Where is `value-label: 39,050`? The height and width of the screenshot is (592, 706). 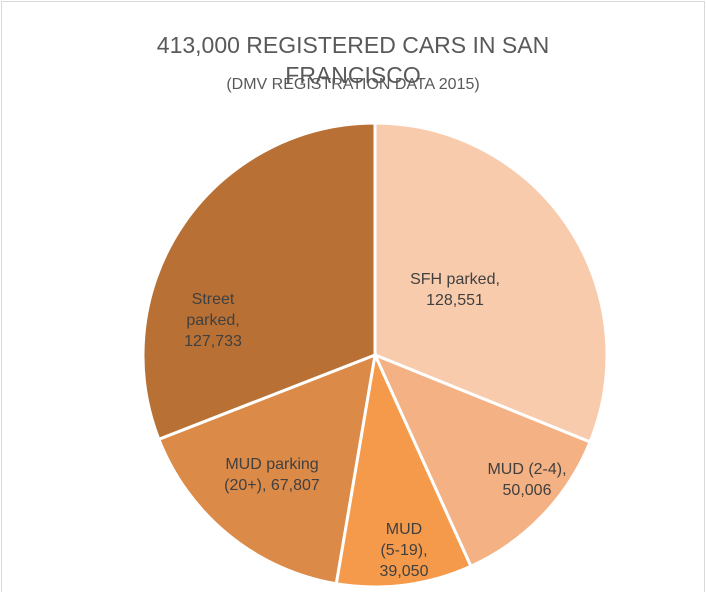 value-label: 39,050 is located at coordinates (404, 571).